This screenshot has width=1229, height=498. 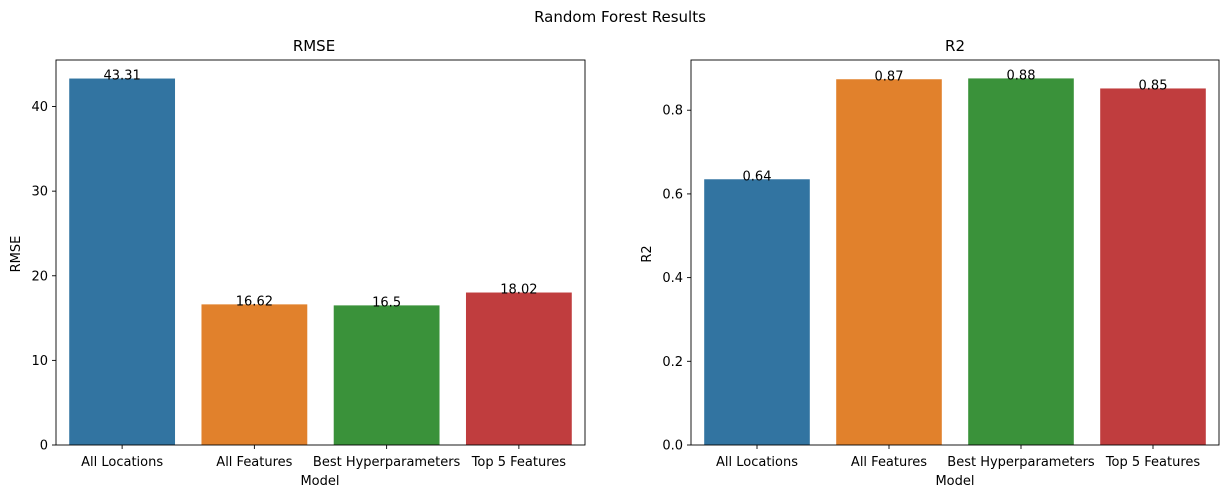 What do you see at coordinates (954, 481) in the screenshot?
I see `r2-x-axis-label: Model` at bounding box center [954, 481].